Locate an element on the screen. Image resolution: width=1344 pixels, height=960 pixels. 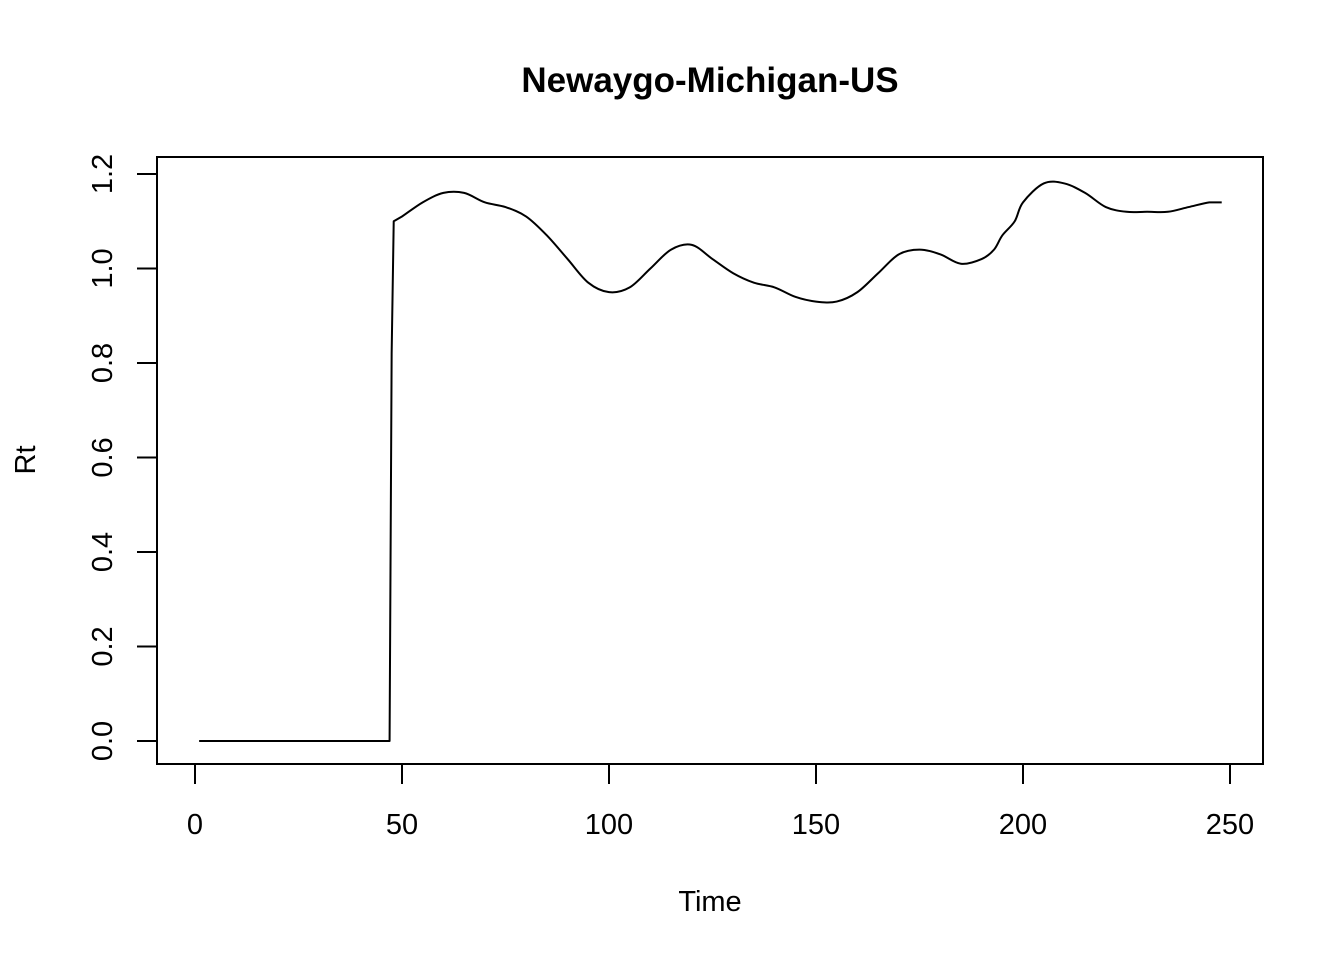
x-tick-label: 0 is located at coordinates (195, 825).